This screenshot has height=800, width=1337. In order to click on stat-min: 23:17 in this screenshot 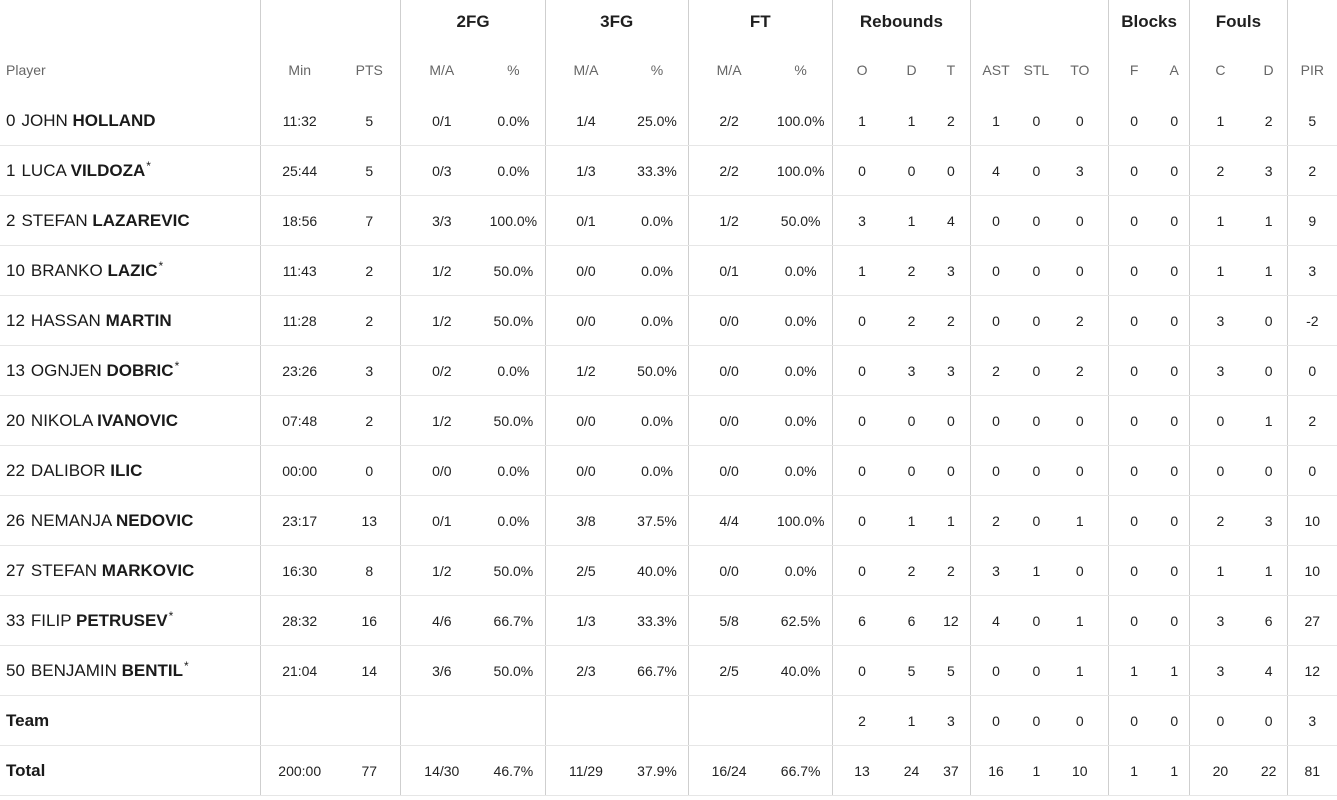, I will do `click(299, 520)`.